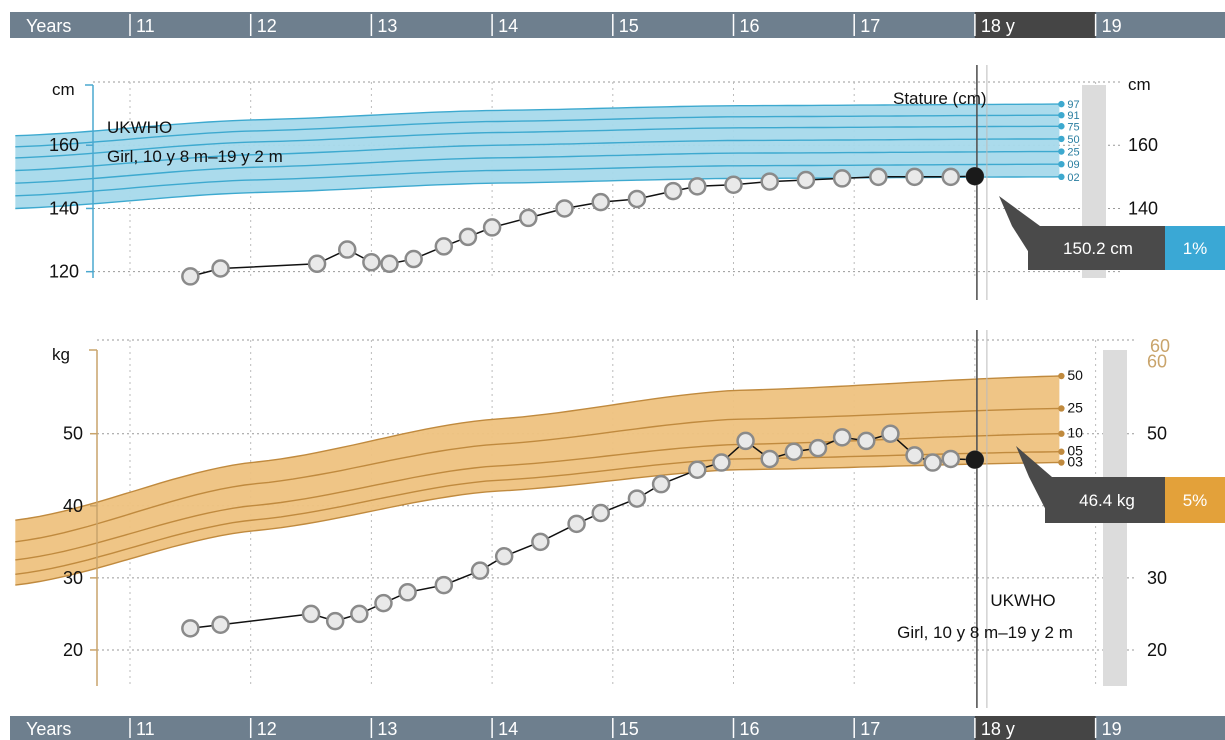  I want to click on centile-label-03: 03, so click(1075, 462).